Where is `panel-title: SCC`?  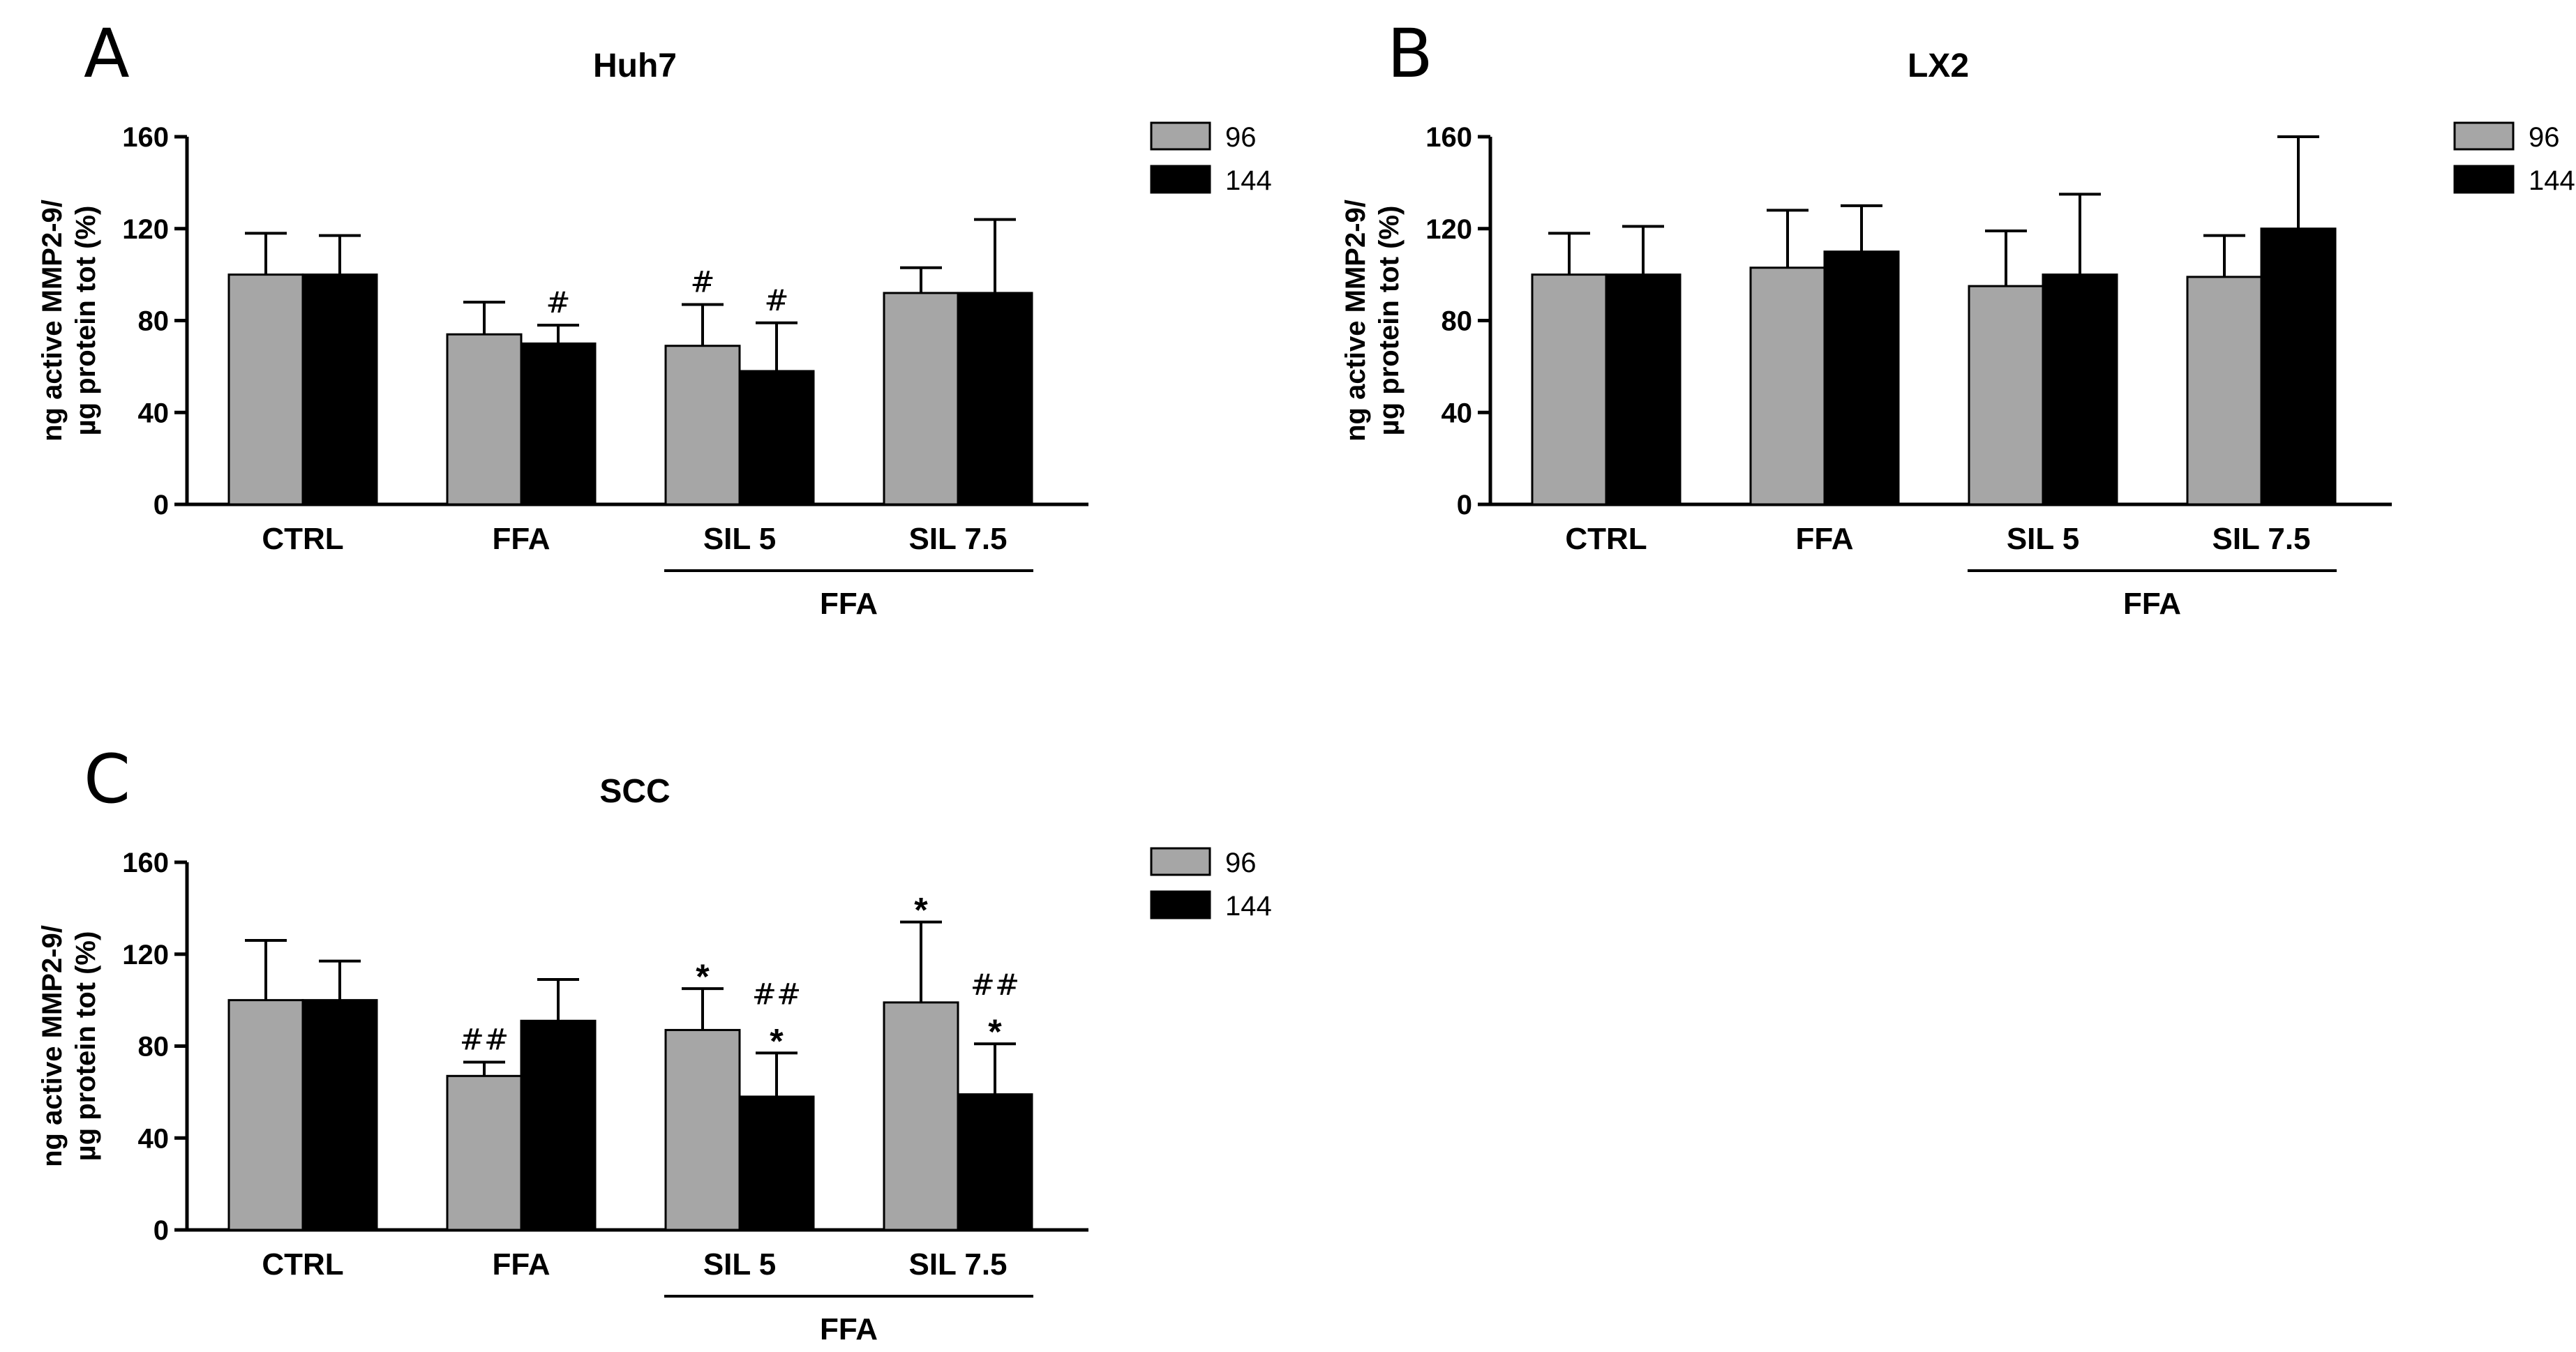
panel-title: SCC is located at coordinates (634, 791).